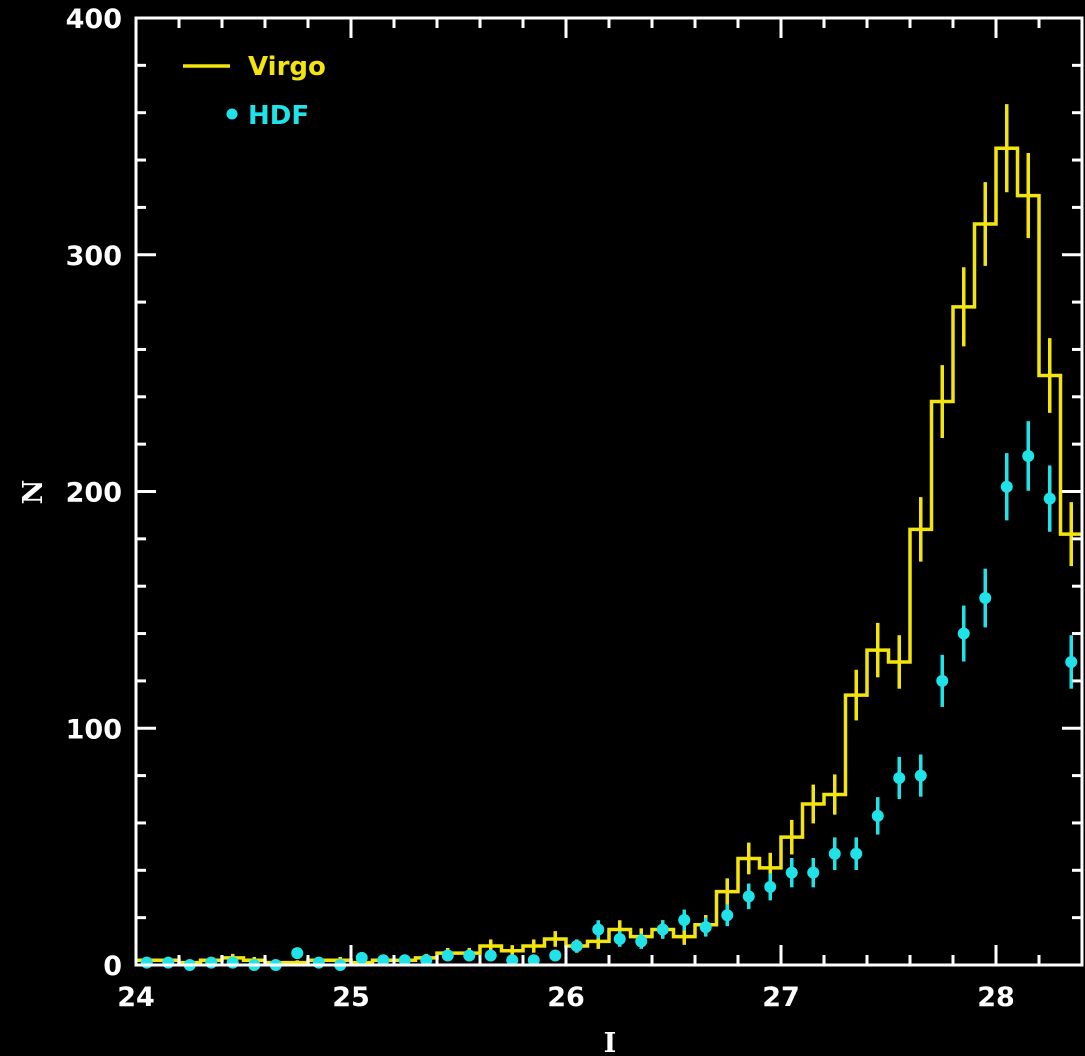 This screenshot has height=1056, width=1085. I want to click on x-tick-label: 27, so click(781, 997).